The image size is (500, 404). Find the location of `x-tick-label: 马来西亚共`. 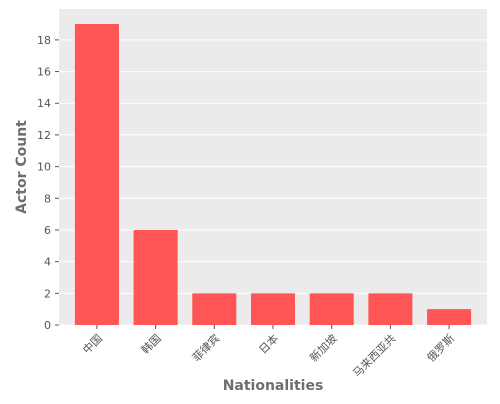

x-tick-label: 马来西亚共 is located at coordinates (374, 356).